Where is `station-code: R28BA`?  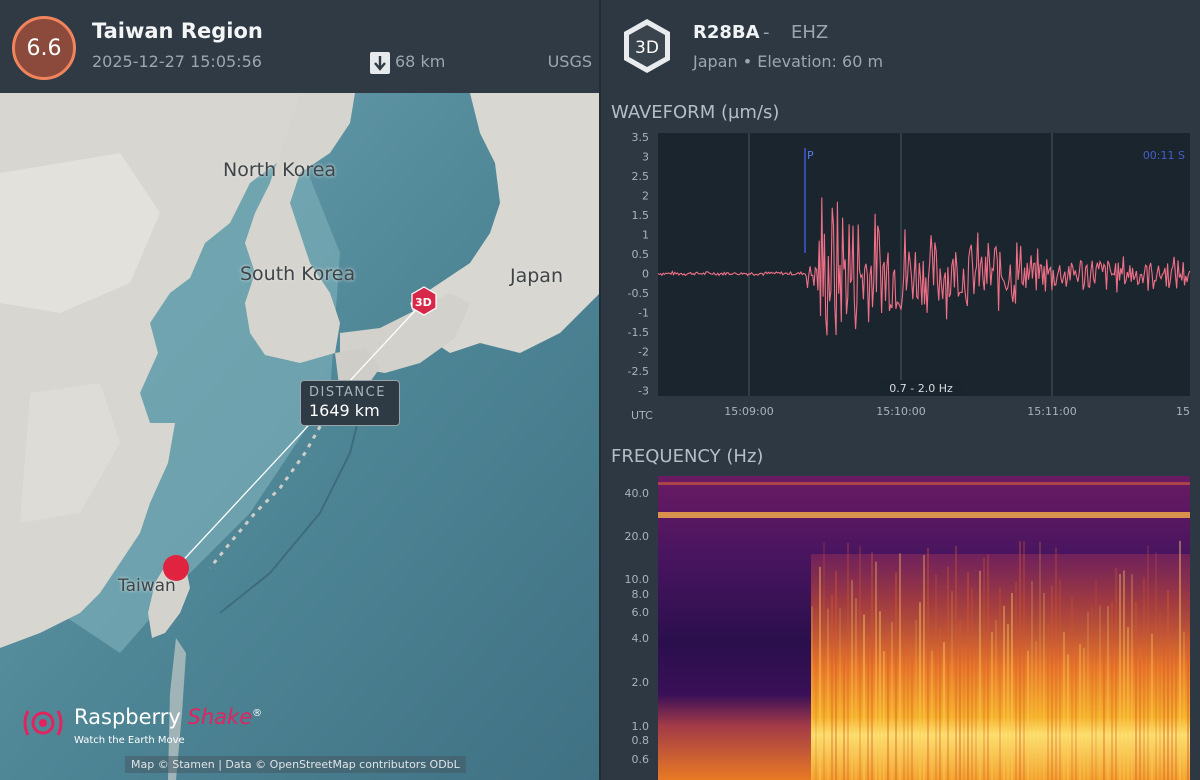 station-code: R28BA is located at coordinates (726, 32).